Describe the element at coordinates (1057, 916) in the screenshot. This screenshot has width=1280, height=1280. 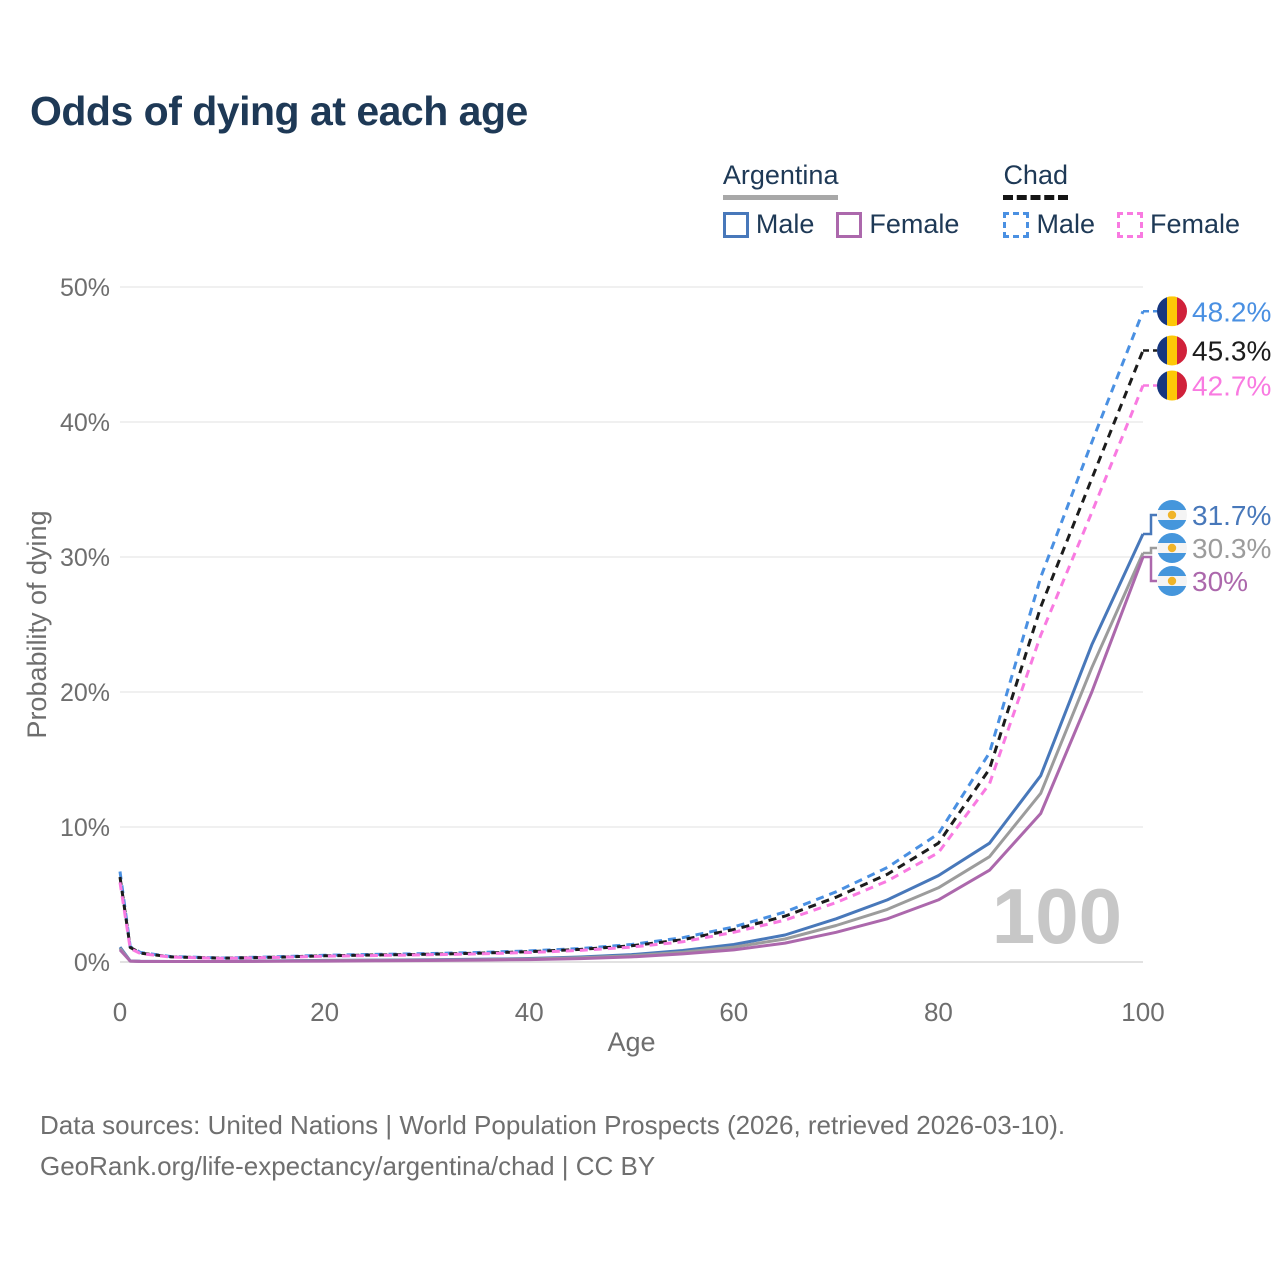
I see `hover-age-watermark: 100` at that location.